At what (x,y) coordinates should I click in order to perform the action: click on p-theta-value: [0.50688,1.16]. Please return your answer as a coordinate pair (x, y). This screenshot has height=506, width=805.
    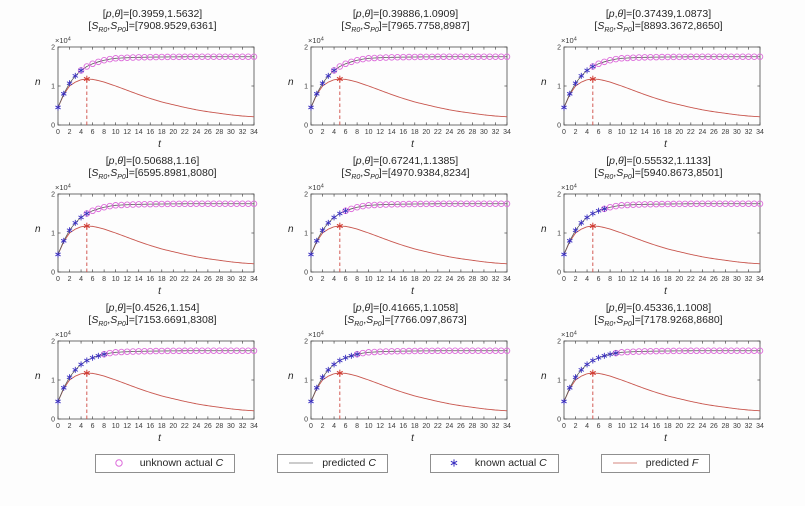
    Looking at the image, I should click on (166, 161).